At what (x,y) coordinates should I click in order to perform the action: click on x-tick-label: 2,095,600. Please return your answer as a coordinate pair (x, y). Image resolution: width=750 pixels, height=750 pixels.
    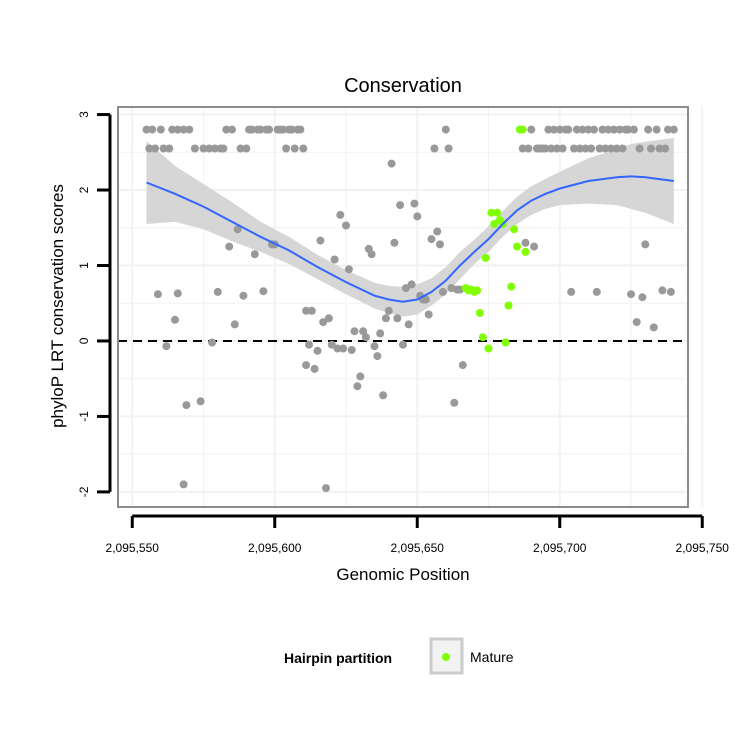
    Looking at the image, I should click on (275, 548).